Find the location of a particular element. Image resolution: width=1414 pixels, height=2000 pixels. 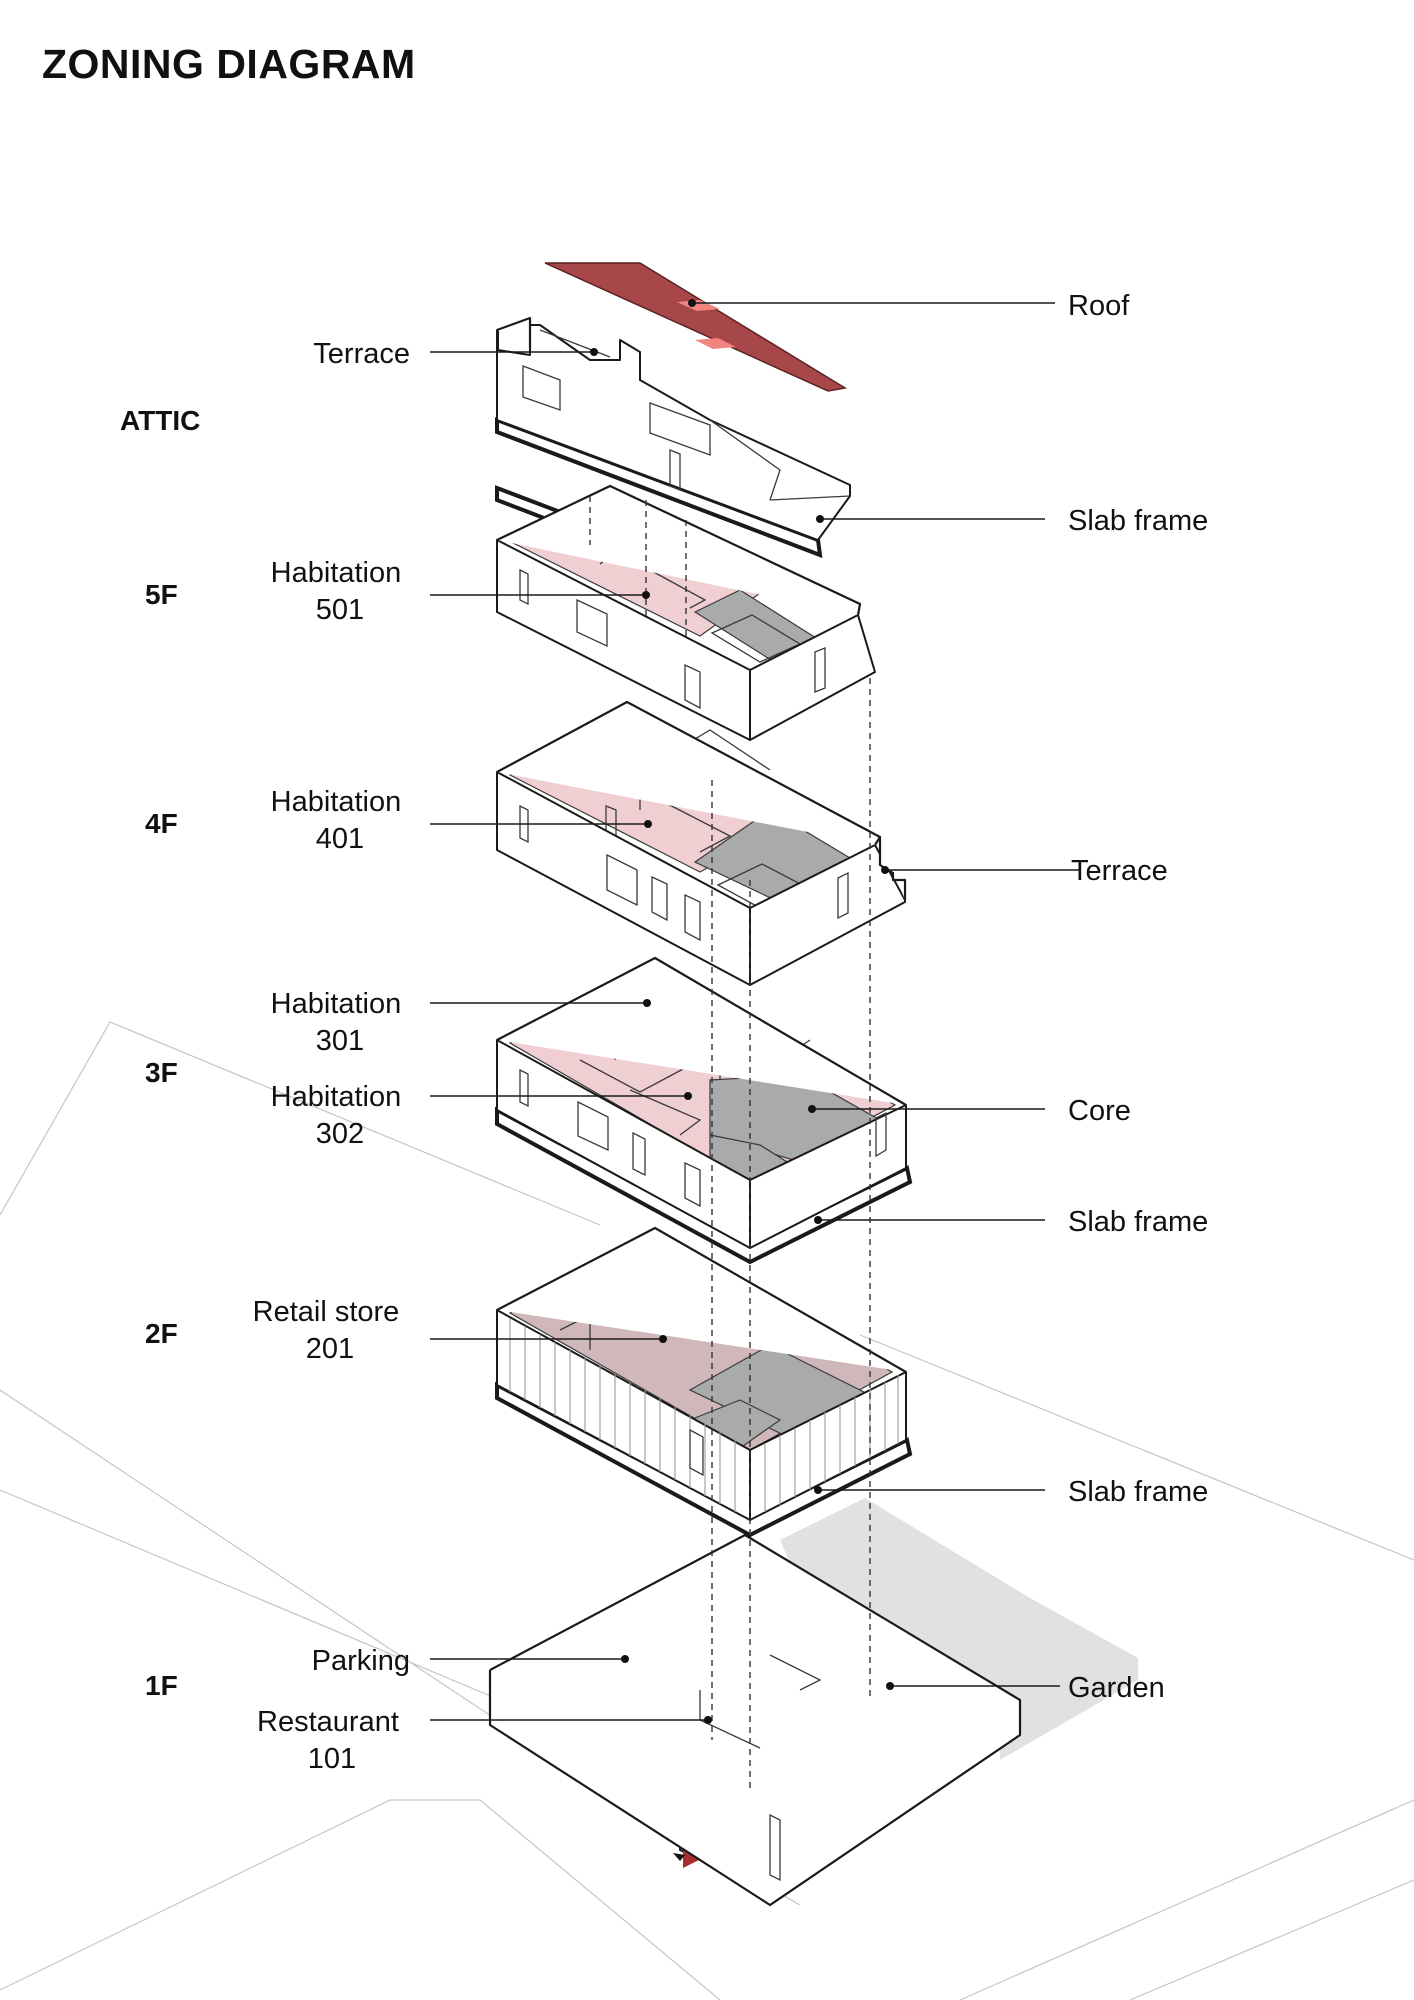

floor-4f is located at coordinates (701, 843).